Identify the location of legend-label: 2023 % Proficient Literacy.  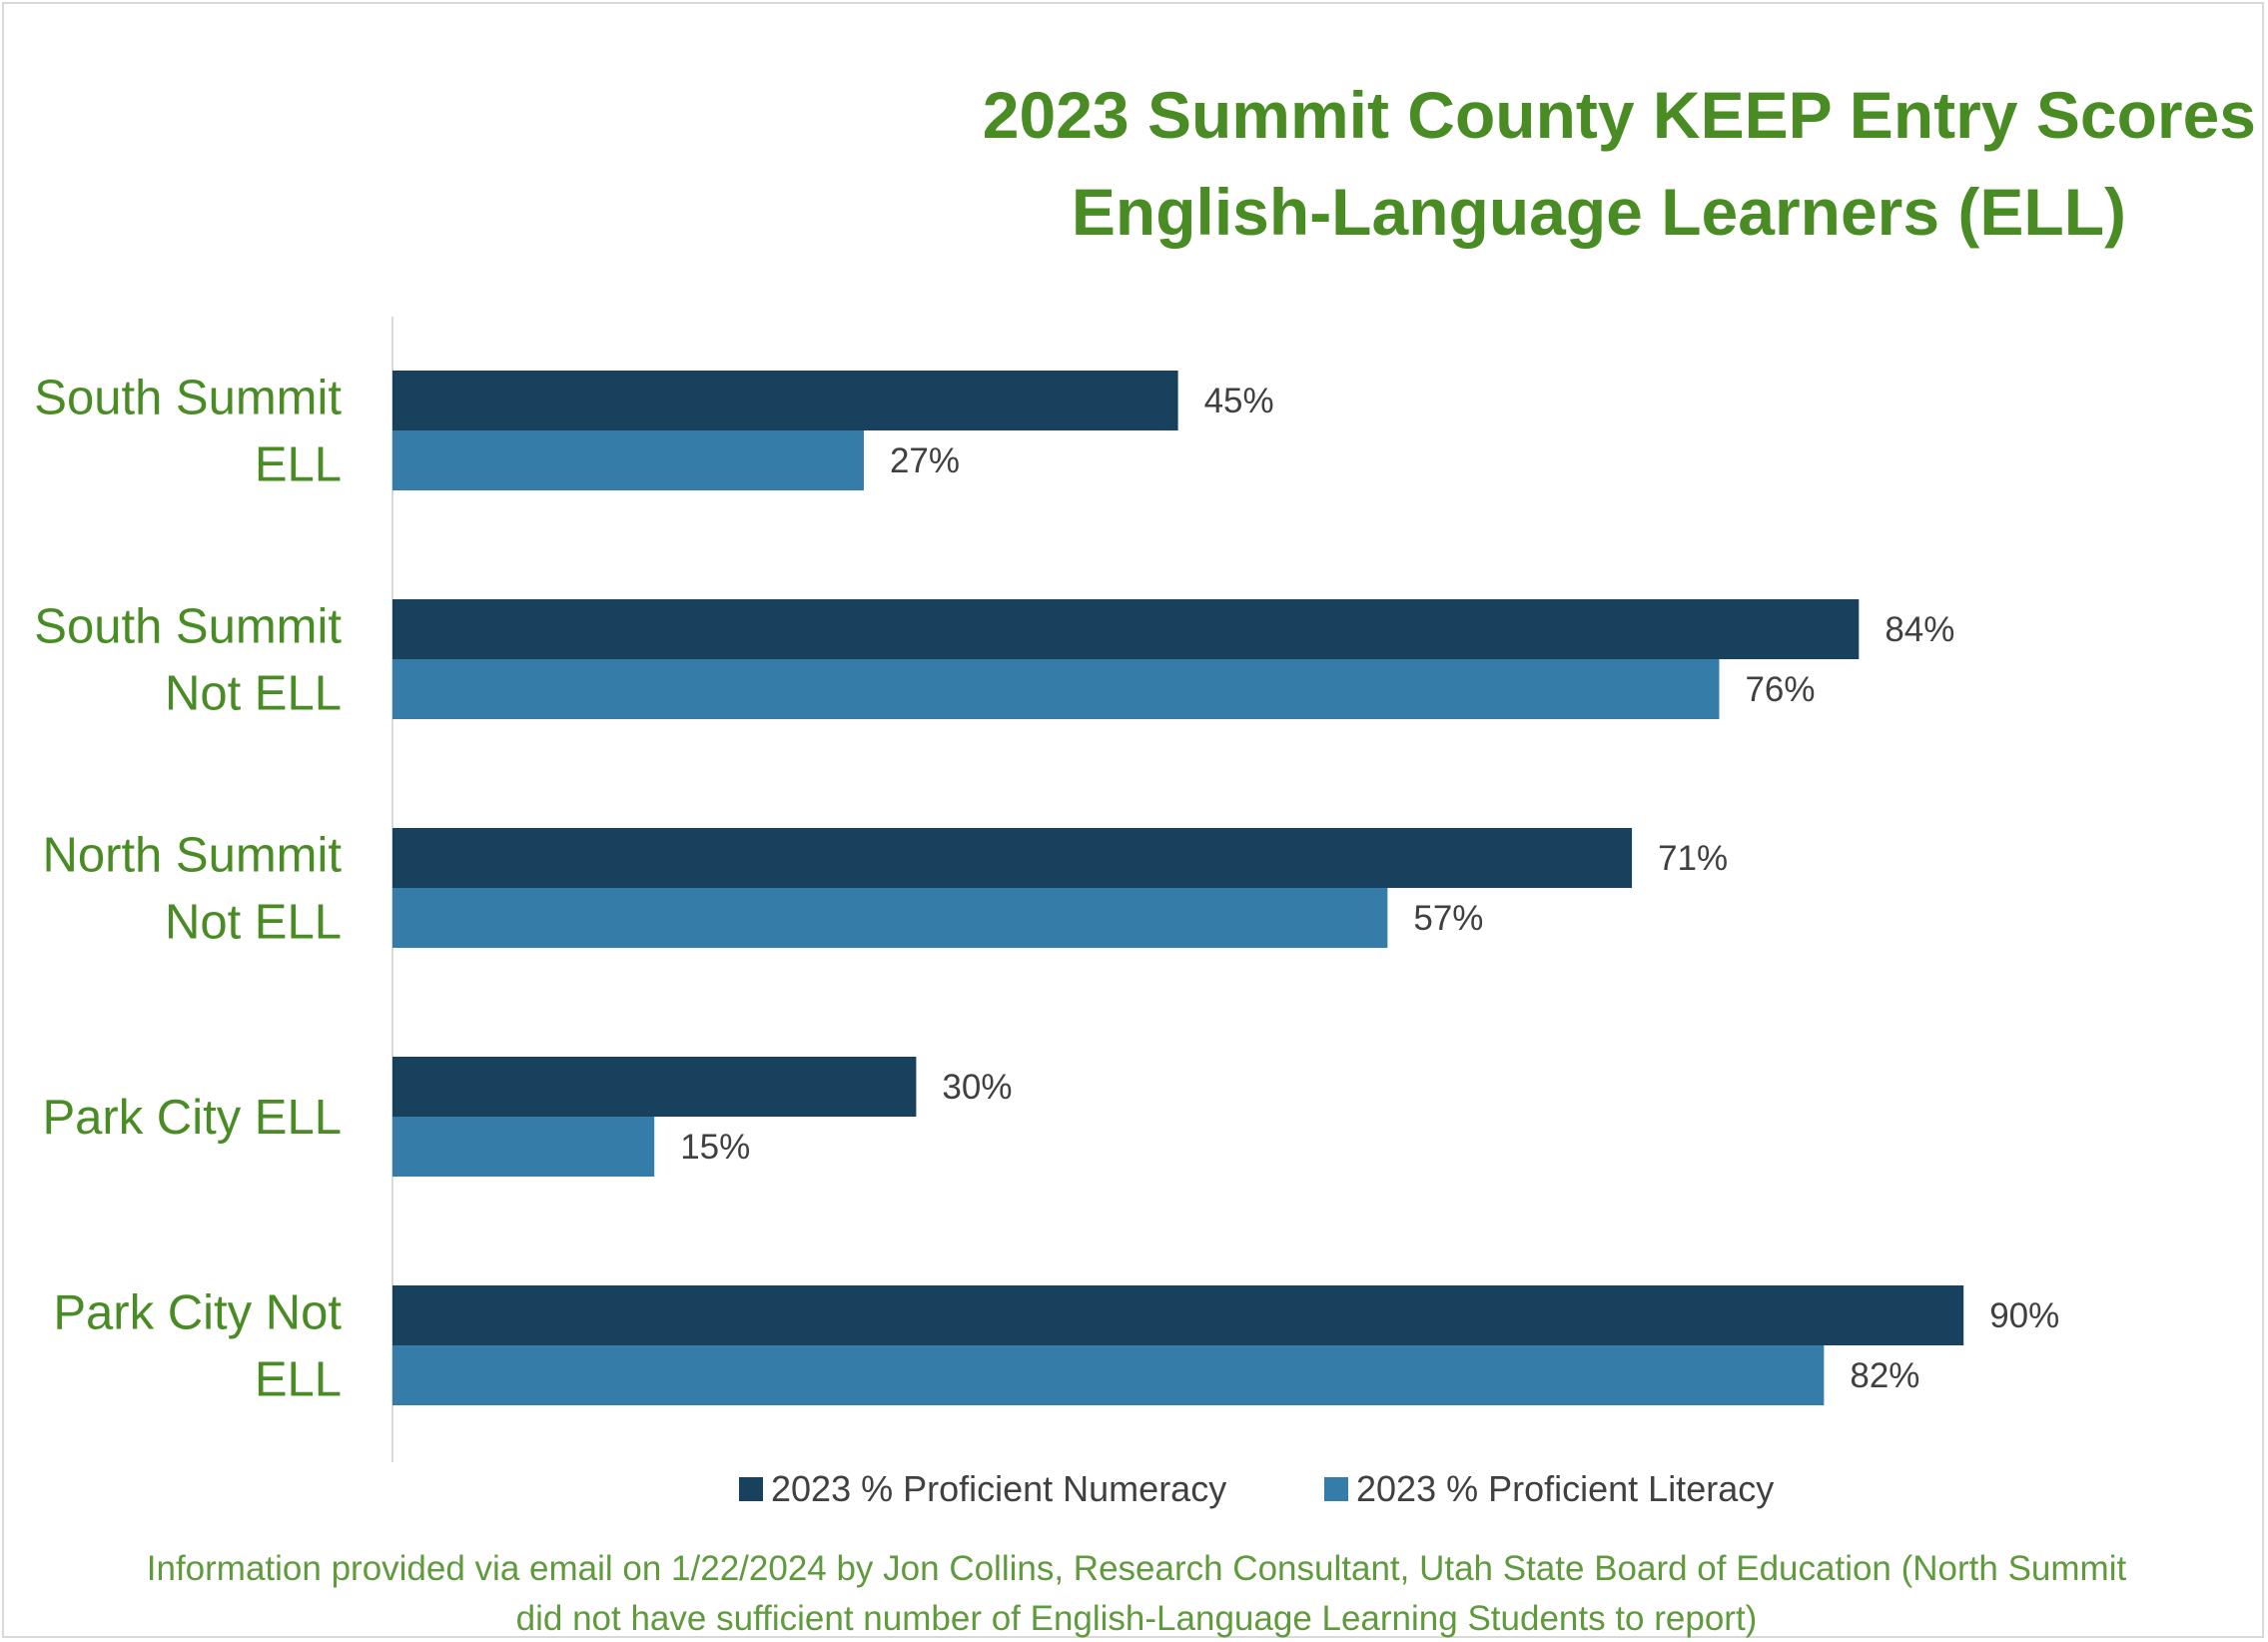
(1565, 1488).